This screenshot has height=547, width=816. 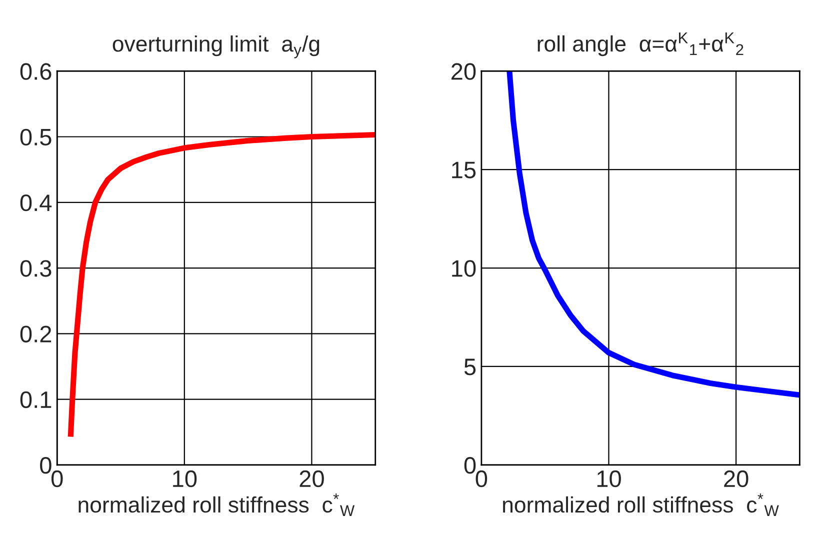 What do you see at coordinates (464, 170) in the screenshot?
I see `y-tick-label: 15` at bounding box center [464, 170].